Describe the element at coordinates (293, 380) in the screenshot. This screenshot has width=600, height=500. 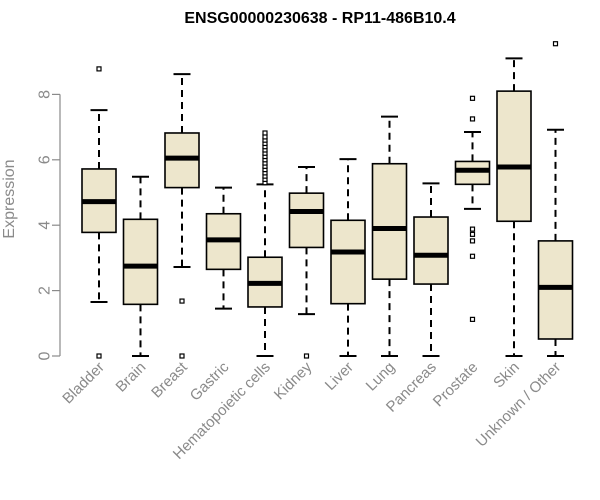
I see `x-category-label: Kidney` at that location.